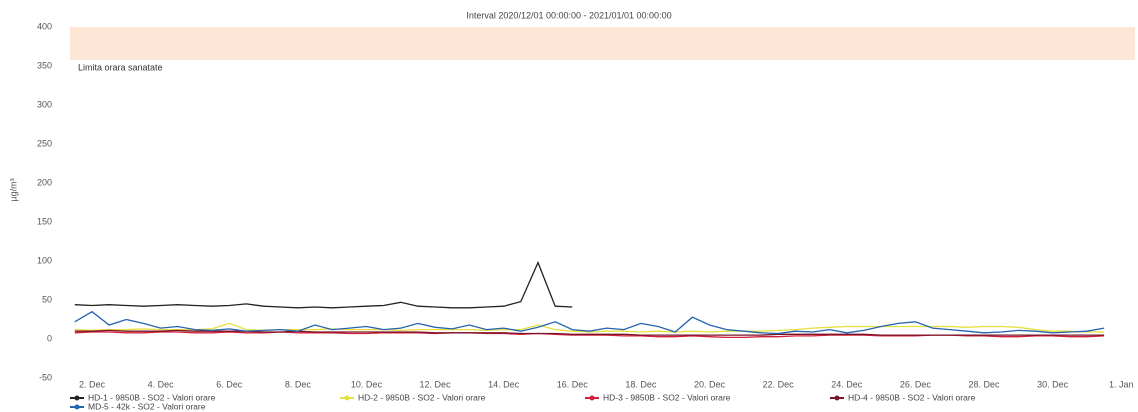 The image size is (1138, 412). Describe the element at coordinates (229, 384) in the screenshot. I see `x-tick-label: 6. Dec` at that location.